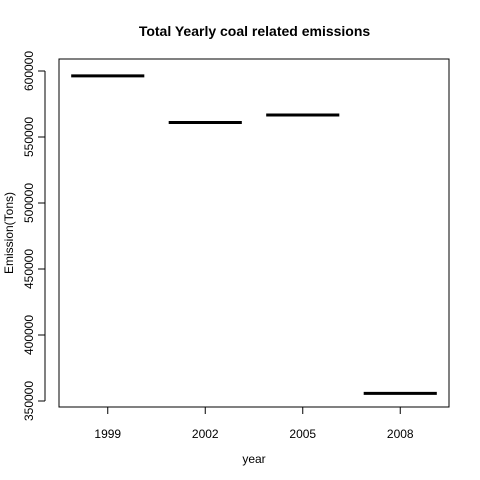 Image resolution: width=480 pixels, height=480 pixels. What do you see at coordinates (29, 335) in the screenshot?
I see `y-tick-label: 400000` at bounding box center [29, 335].